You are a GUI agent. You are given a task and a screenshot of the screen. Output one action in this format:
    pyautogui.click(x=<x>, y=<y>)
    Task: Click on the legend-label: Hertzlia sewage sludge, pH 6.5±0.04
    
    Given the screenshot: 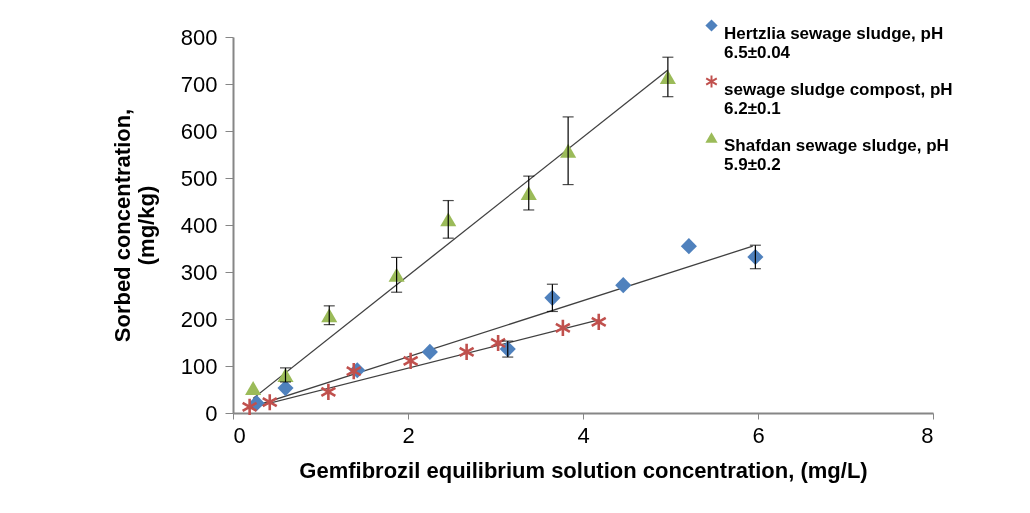 What is the action you would take?
    pyautogui.click(x=834, y=42)
    